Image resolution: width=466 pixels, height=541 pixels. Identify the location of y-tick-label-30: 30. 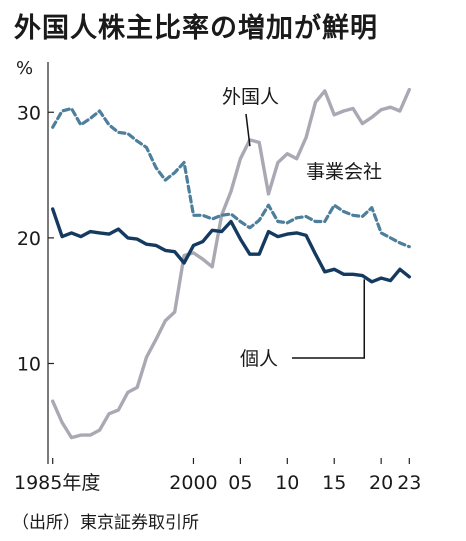
(29, 113).